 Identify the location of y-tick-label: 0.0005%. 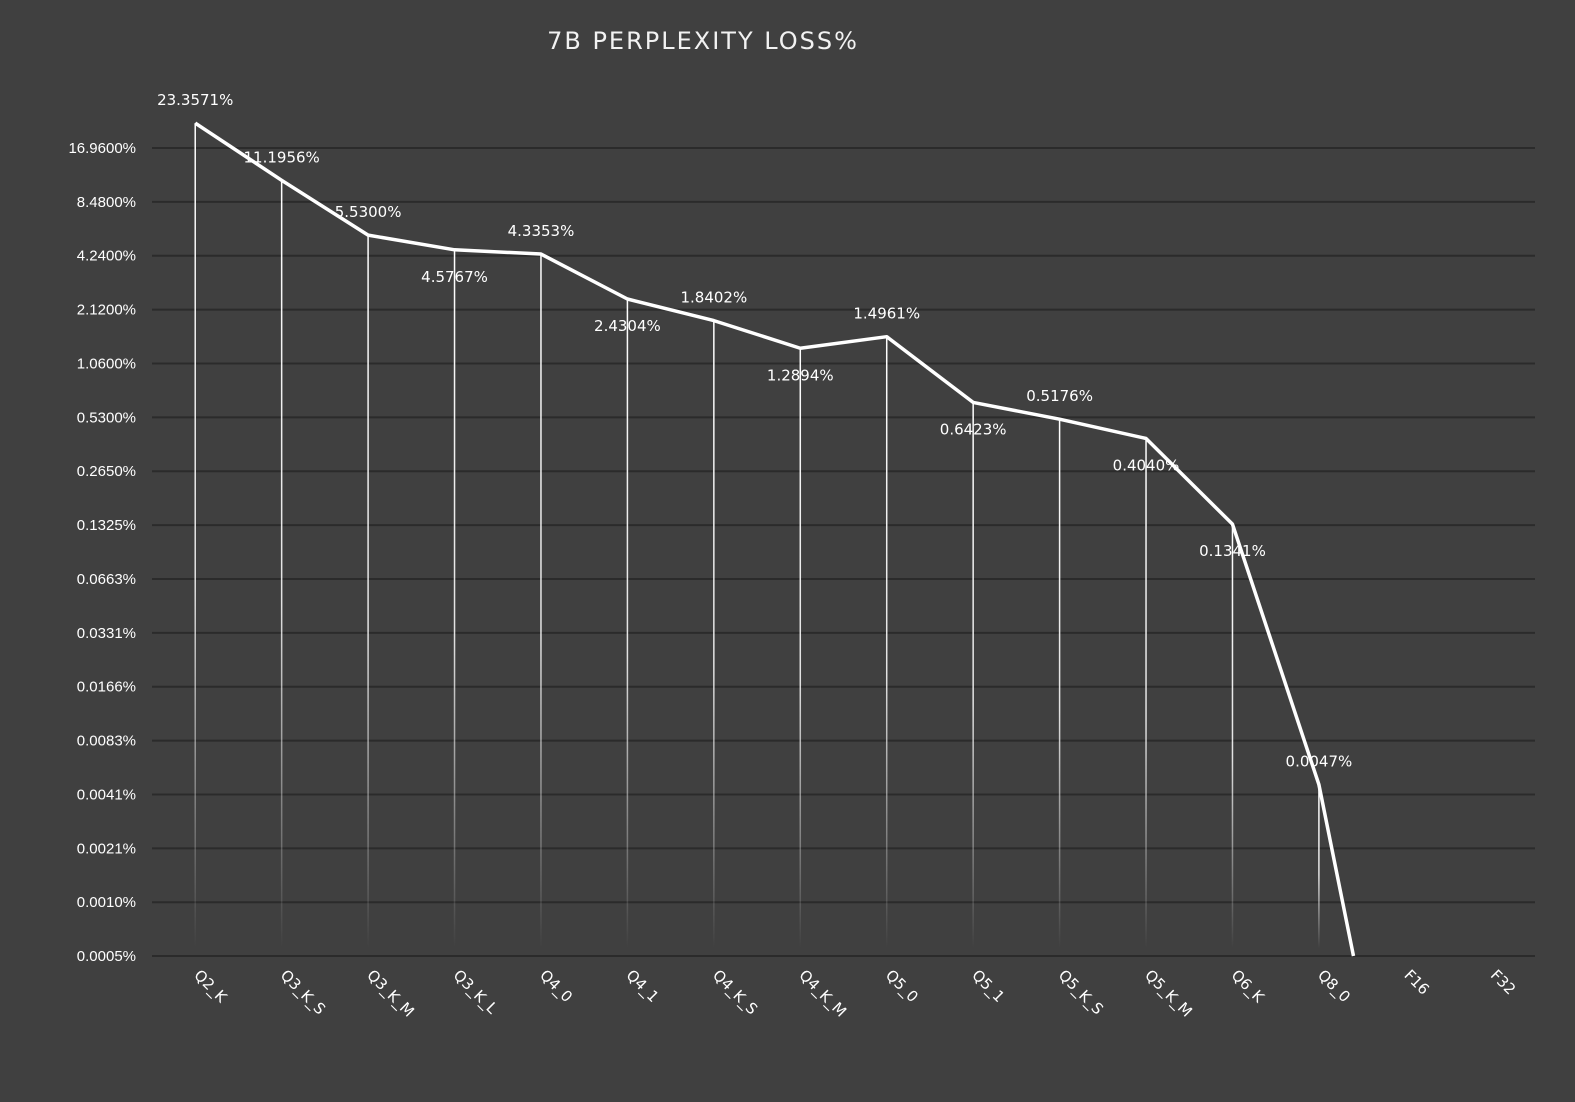
(106, 956).